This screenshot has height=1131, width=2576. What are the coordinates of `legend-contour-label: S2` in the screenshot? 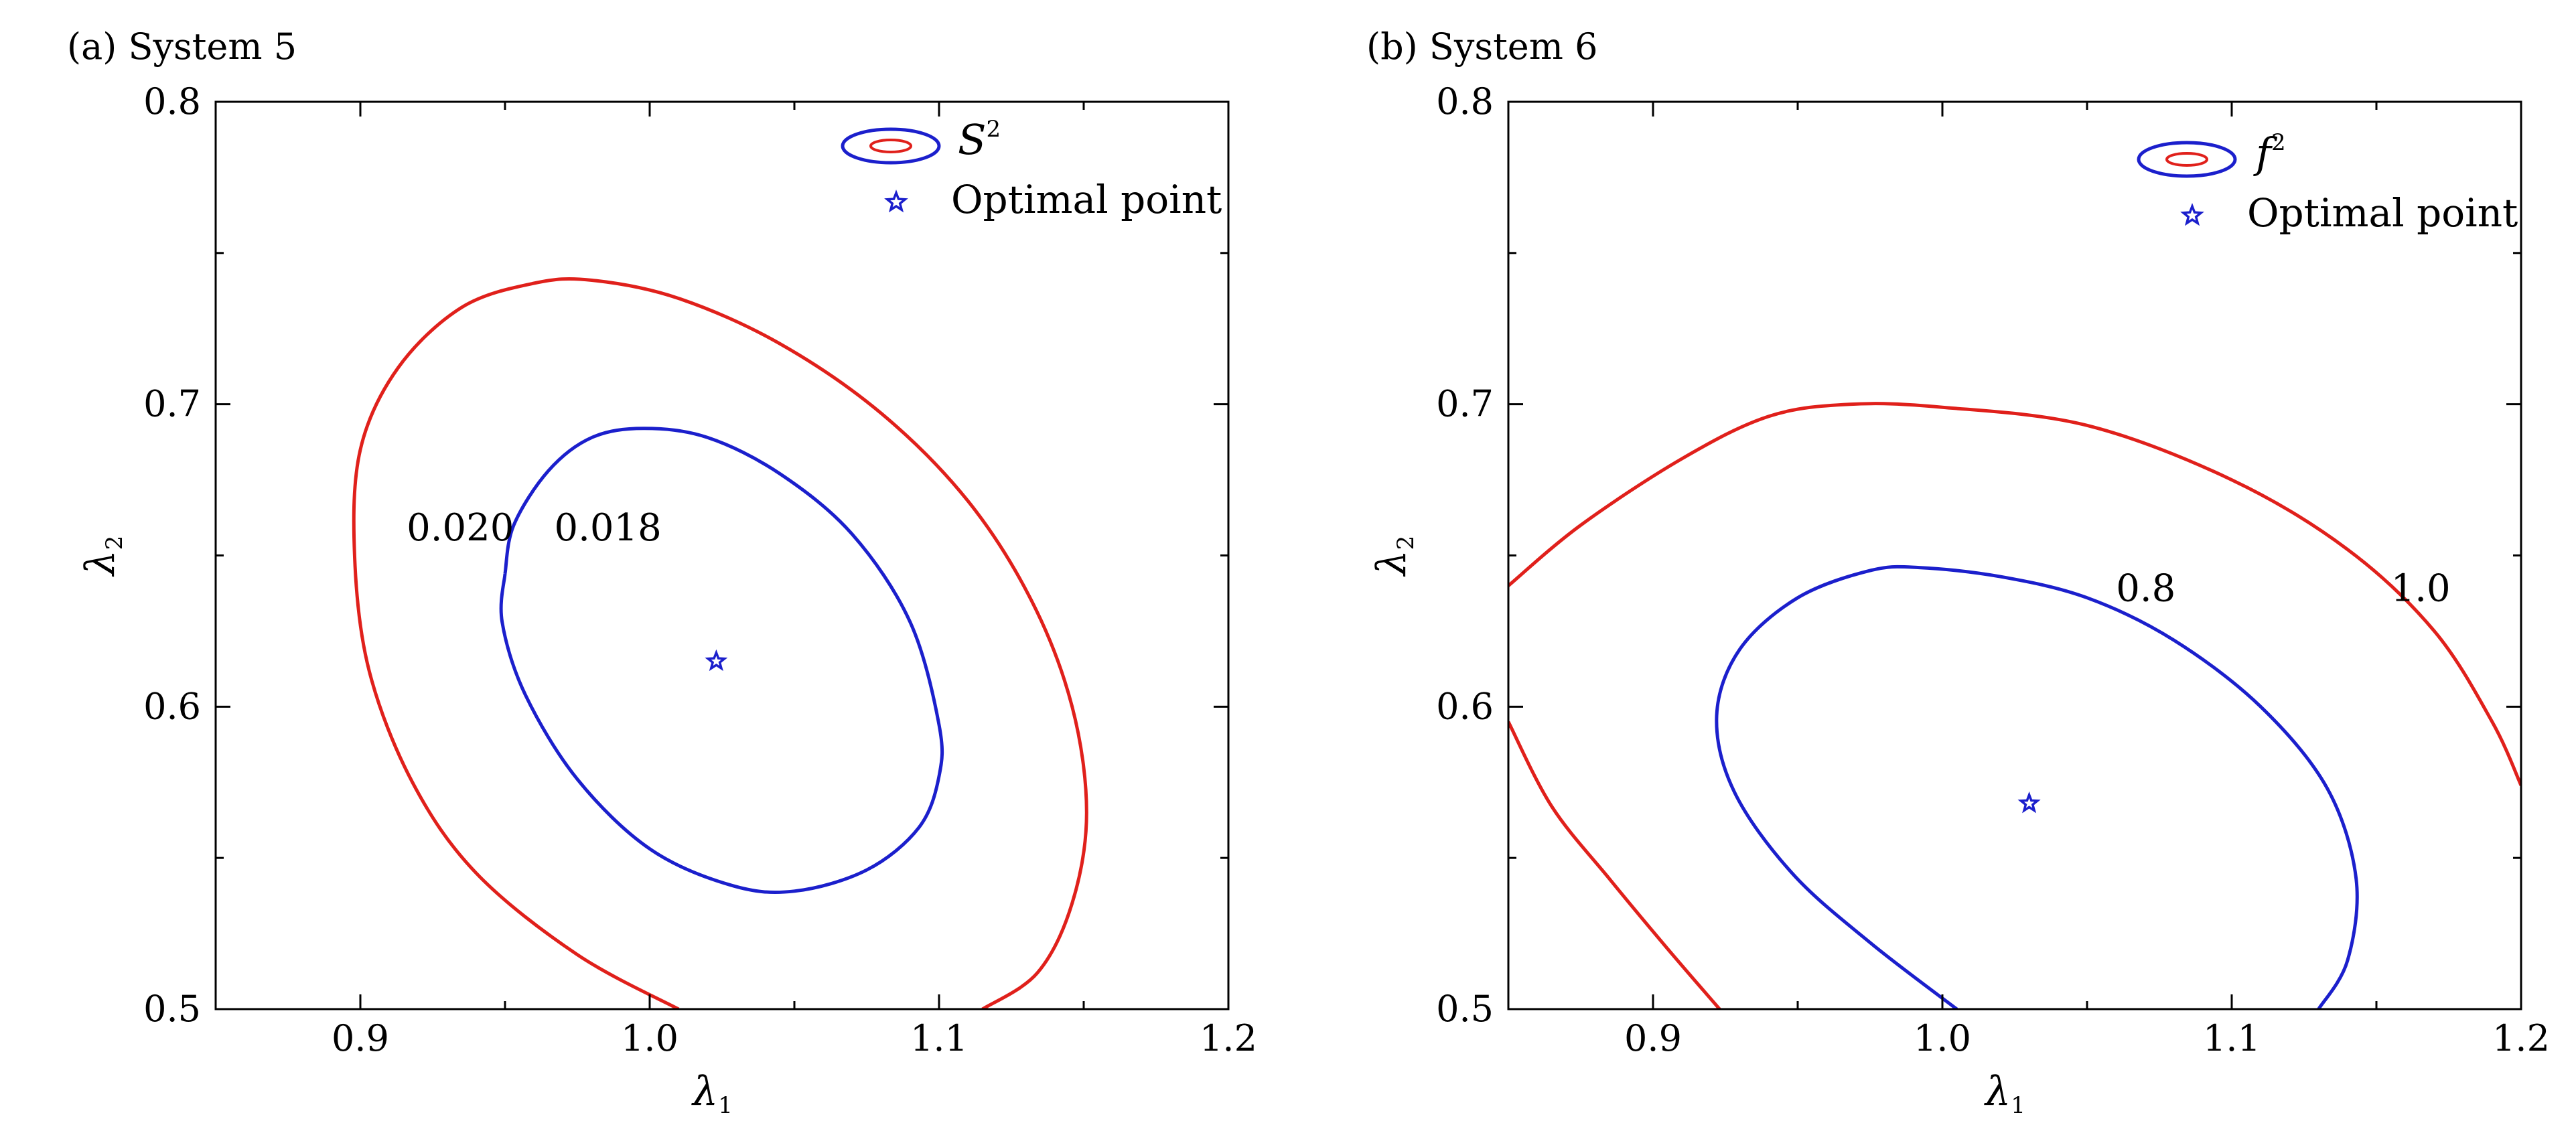 It's located at (979, 140).